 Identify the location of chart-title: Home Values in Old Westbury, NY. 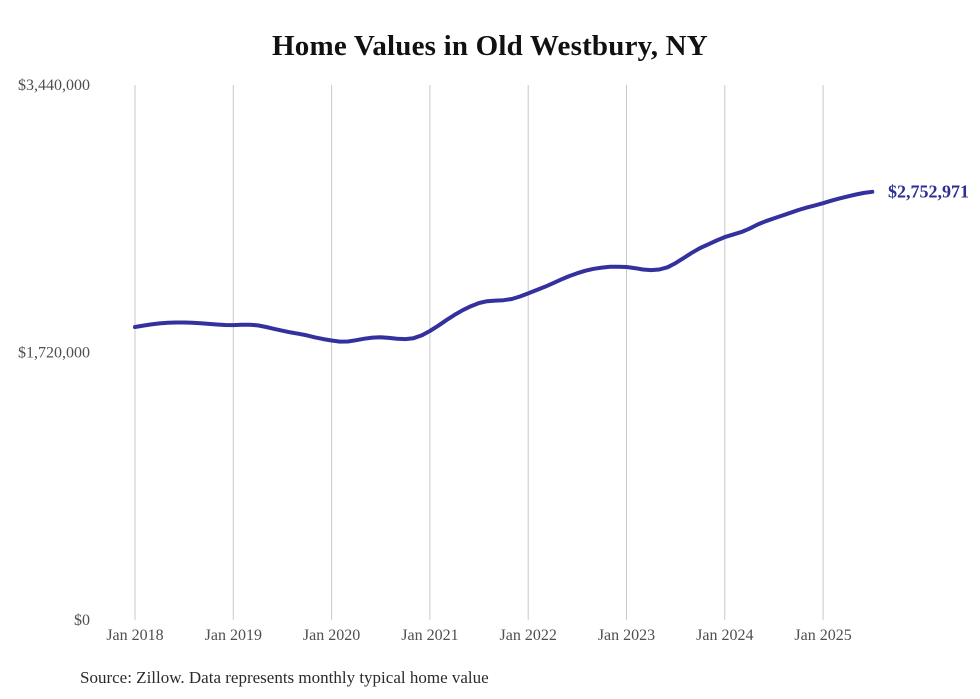
(490, 46).